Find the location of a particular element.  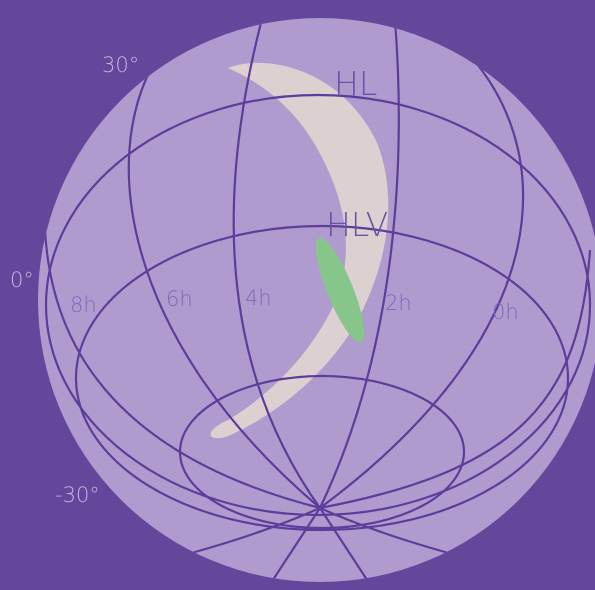

ra-0h-label: 0h is located at coordinates (505, 312).